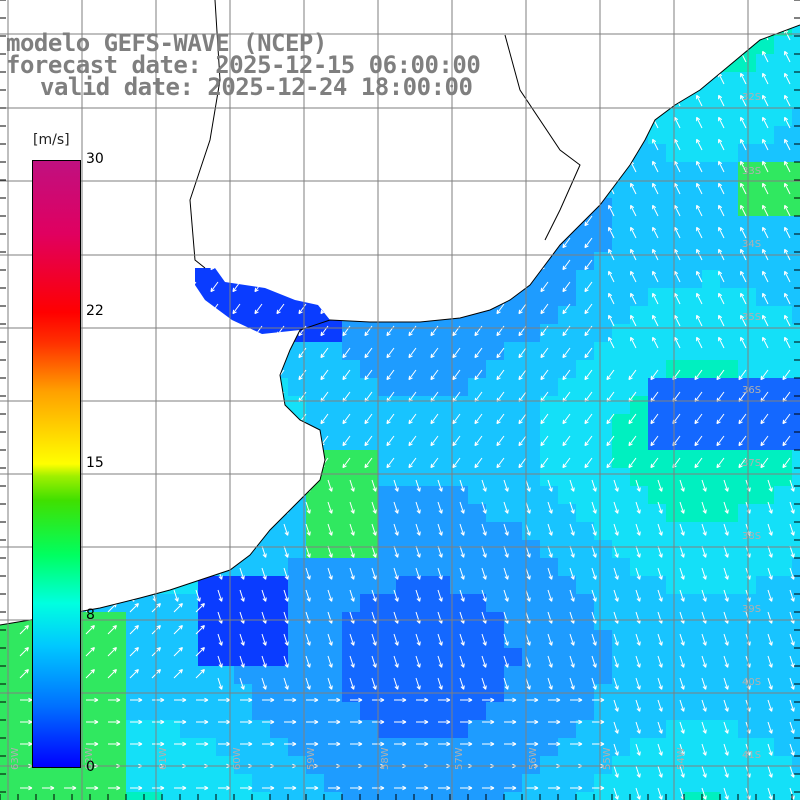 The height and width of the screenshot is (800, 800). I want to click on colorbar, so click(56, 464).